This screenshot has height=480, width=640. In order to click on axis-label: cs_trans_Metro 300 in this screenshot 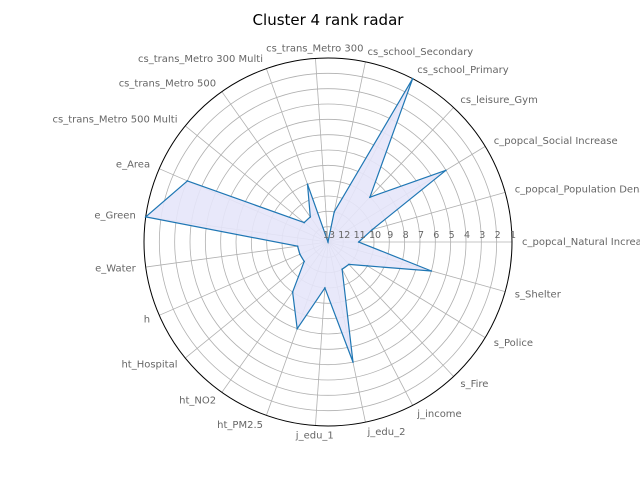, I will do `click(314, 49)`.